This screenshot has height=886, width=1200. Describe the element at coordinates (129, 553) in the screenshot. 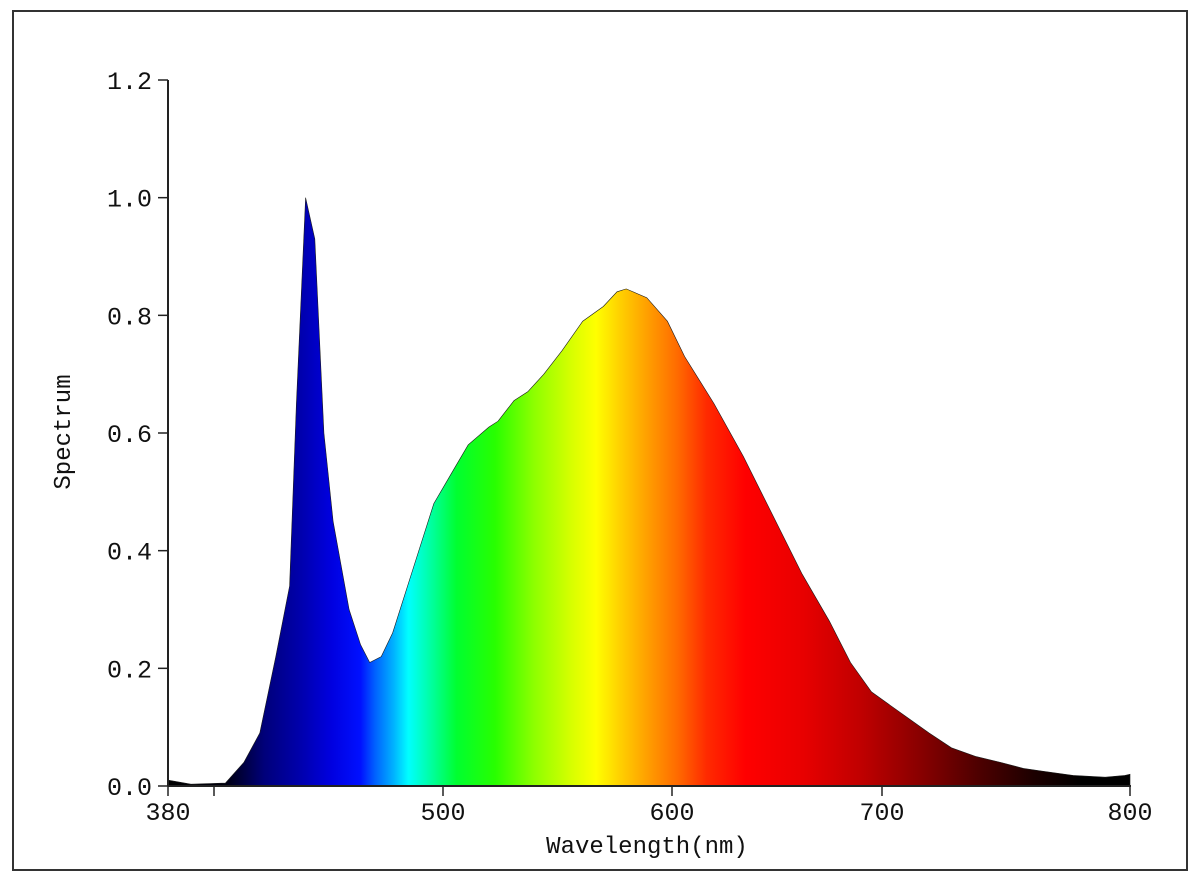

I see `y-tick-label: 0.4` at that location.